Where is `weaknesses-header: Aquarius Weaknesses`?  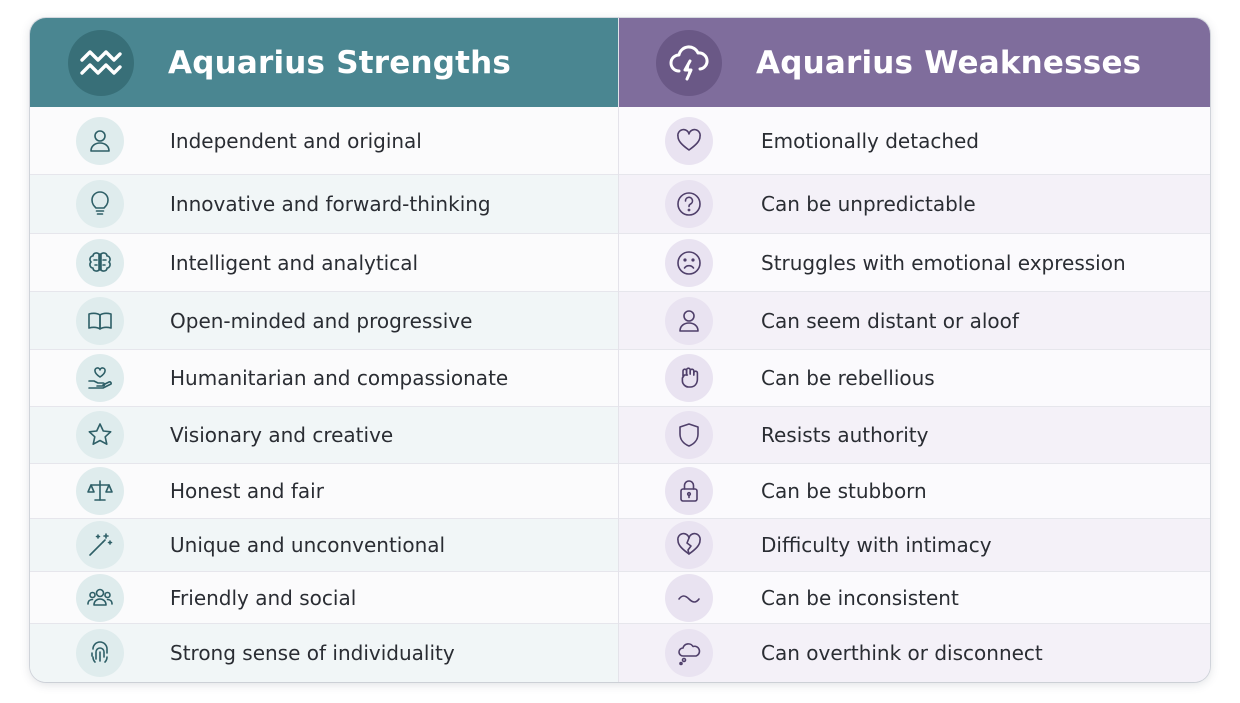 weaknesses-header: Aquarius Weaknesses is located at coordinates (914, 62).